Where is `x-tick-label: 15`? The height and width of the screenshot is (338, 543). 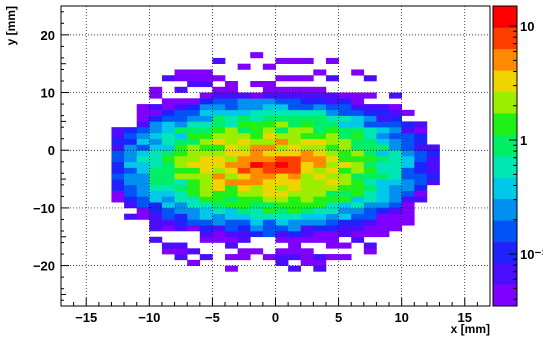
x-tick-label: 15 is located at coordinates (465, 317).